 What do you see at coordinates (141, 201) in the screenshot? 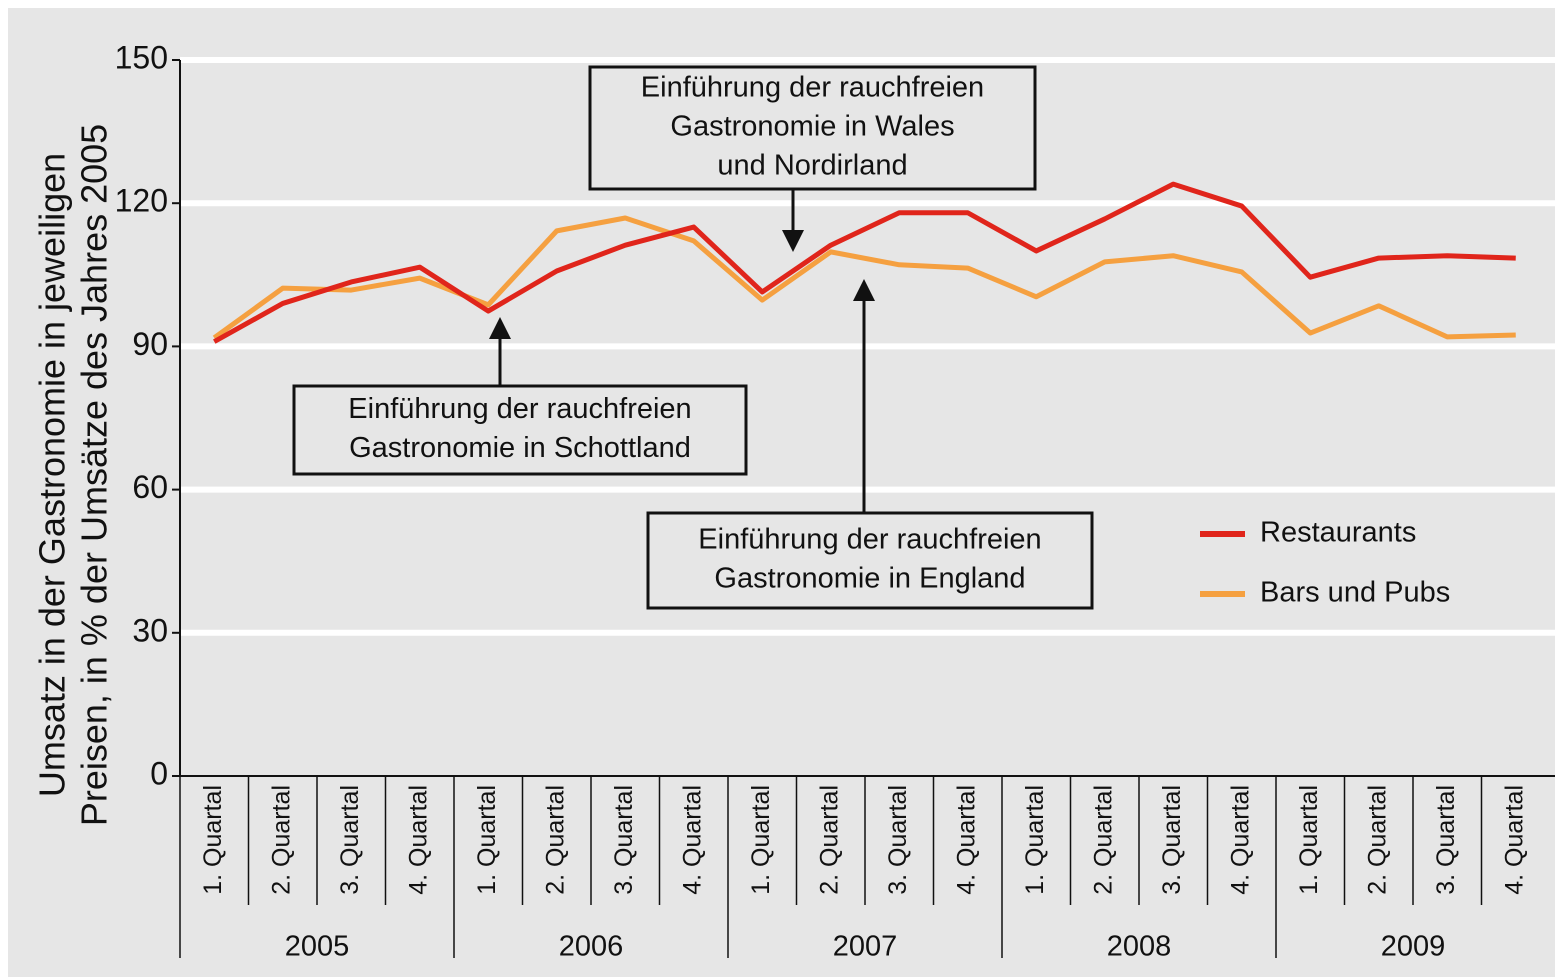
I see `y-tick-label: 120` at bounding box center [141, 201].